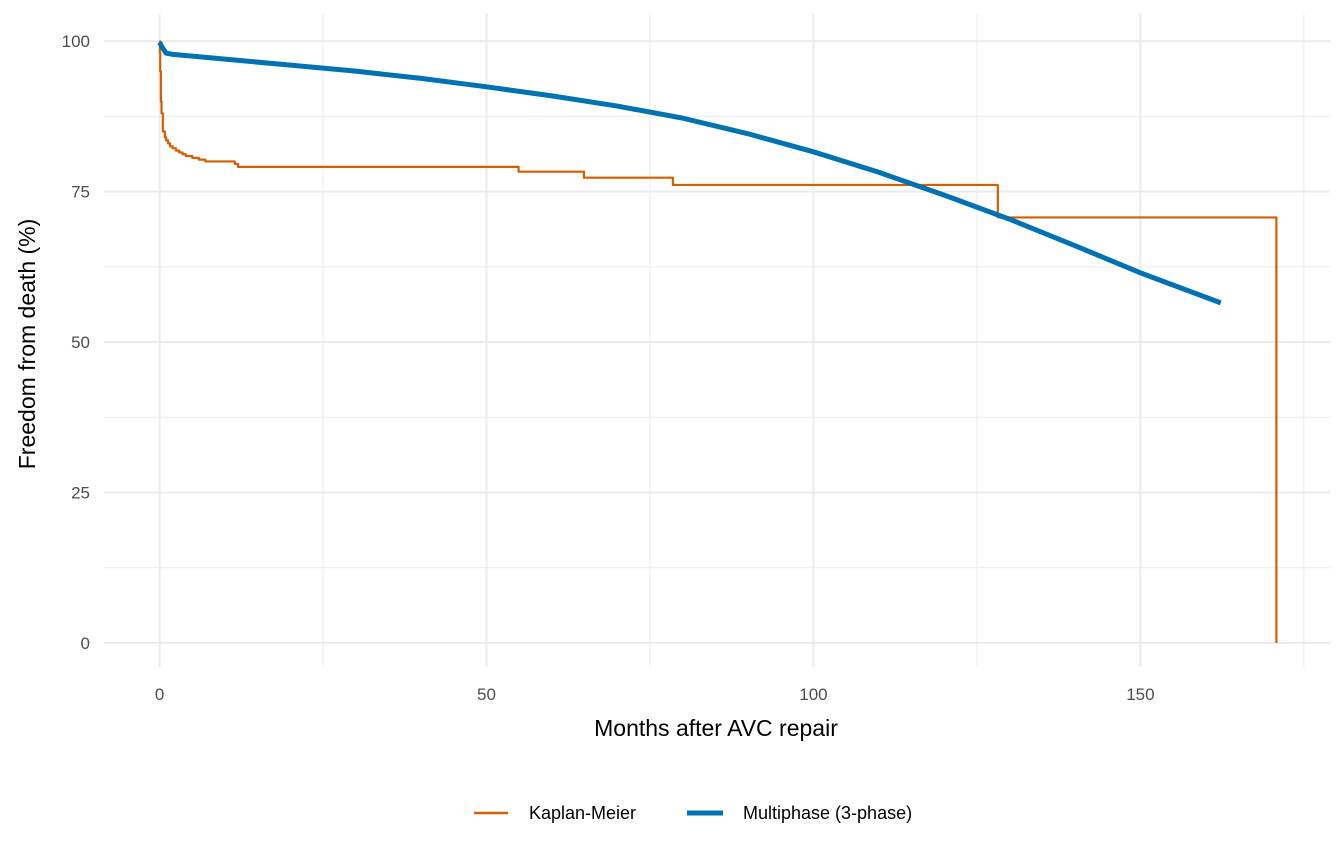 Image resolution: width=1344 pixels, height=864 pixels. I want to click on x-axis-ticks: 0 50 100 150, so click(655, 694).